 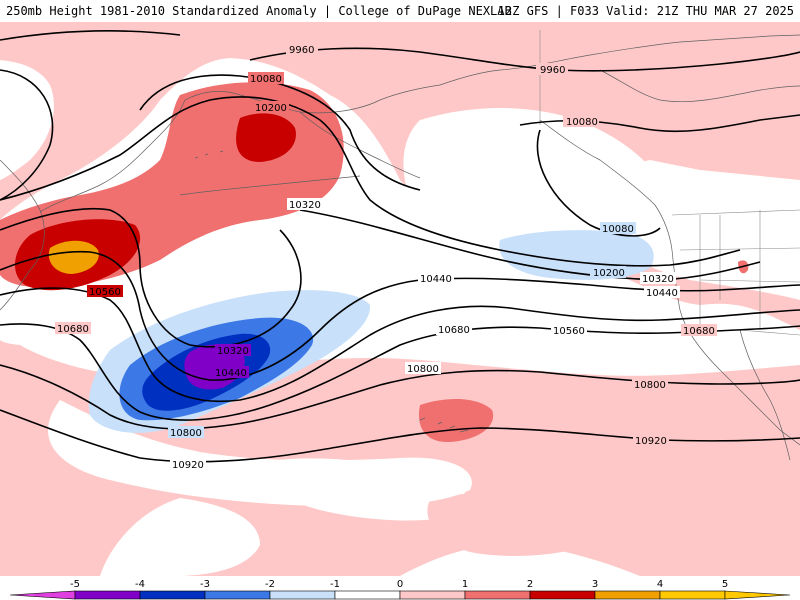 I want to click on colorbar-swatch-pos3, so click(x=562, y=595).